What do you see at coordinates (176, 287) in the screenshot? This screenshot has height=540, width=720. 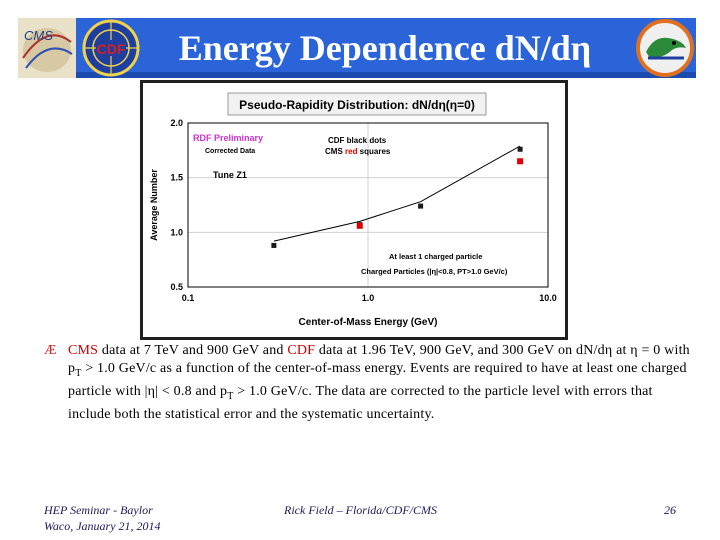 I see `y-tick-label: 0.5` at bounding box center [176, 287].